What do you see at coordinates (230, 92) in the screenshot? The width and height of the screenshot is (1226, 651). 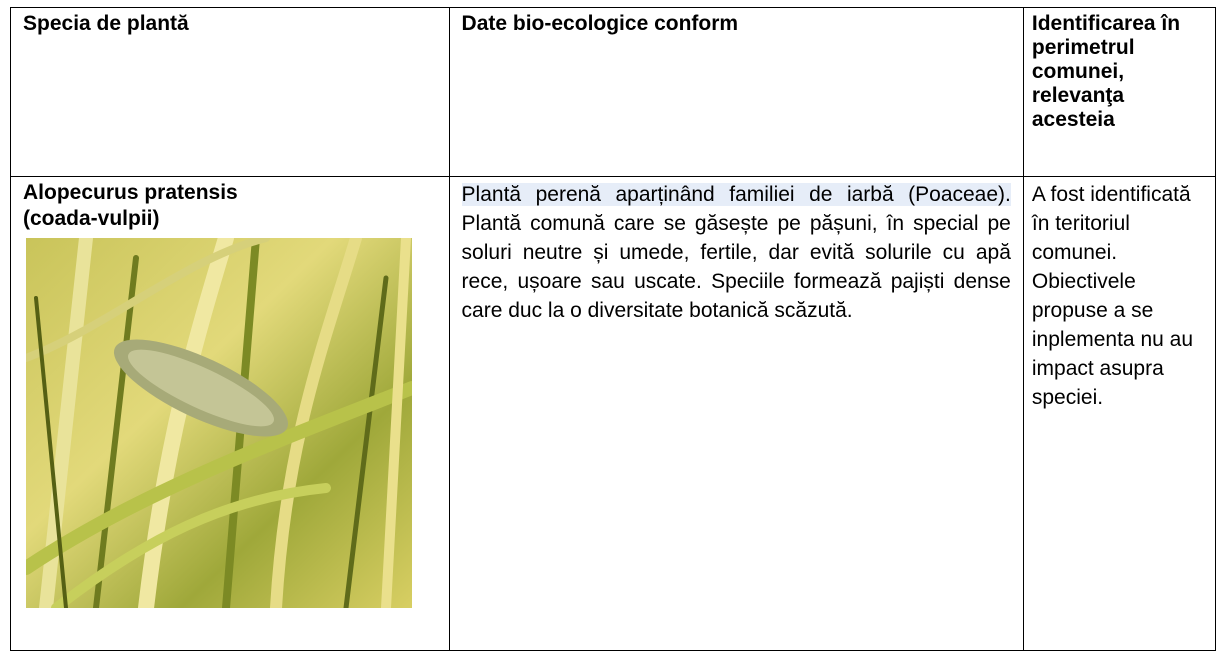 I see `header-cell: Specia de plantă` at bounding box center [230, 92].